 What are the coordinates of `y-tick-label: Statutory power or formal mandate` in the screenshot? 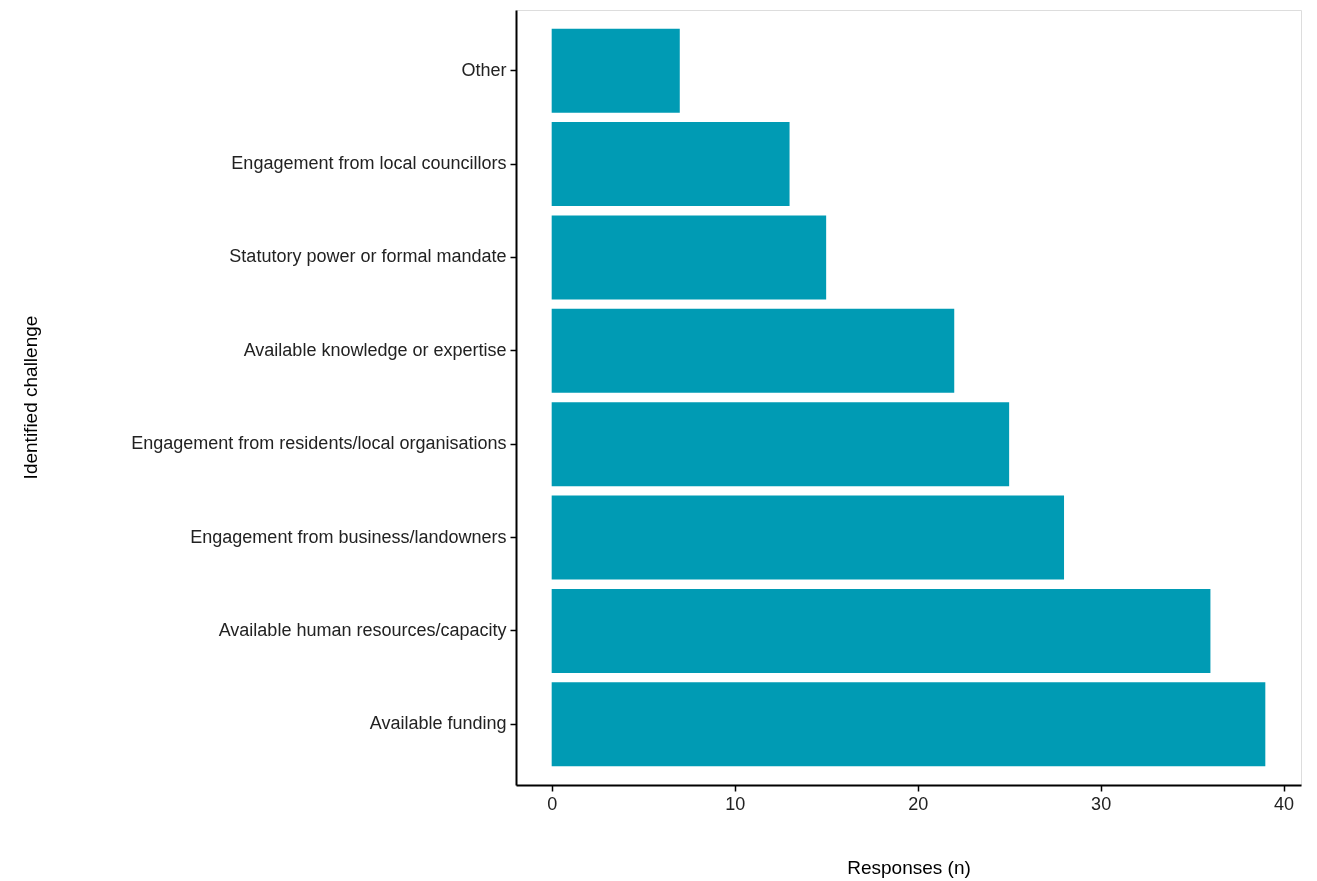 It's located at (368, 256).